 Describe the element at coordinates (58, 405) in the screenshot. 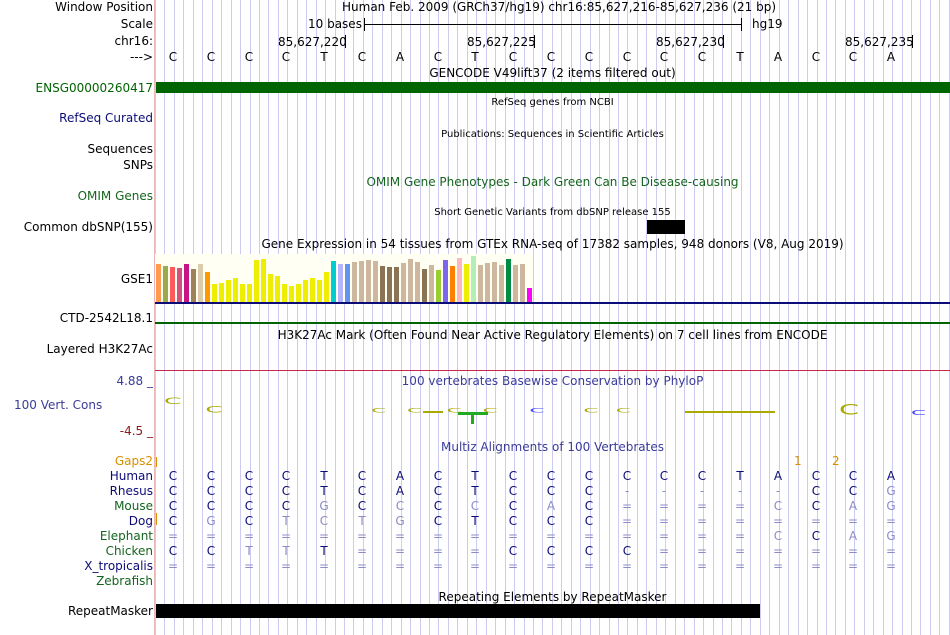

I see `phylop-label: 100 Vert. Cons` at that location.